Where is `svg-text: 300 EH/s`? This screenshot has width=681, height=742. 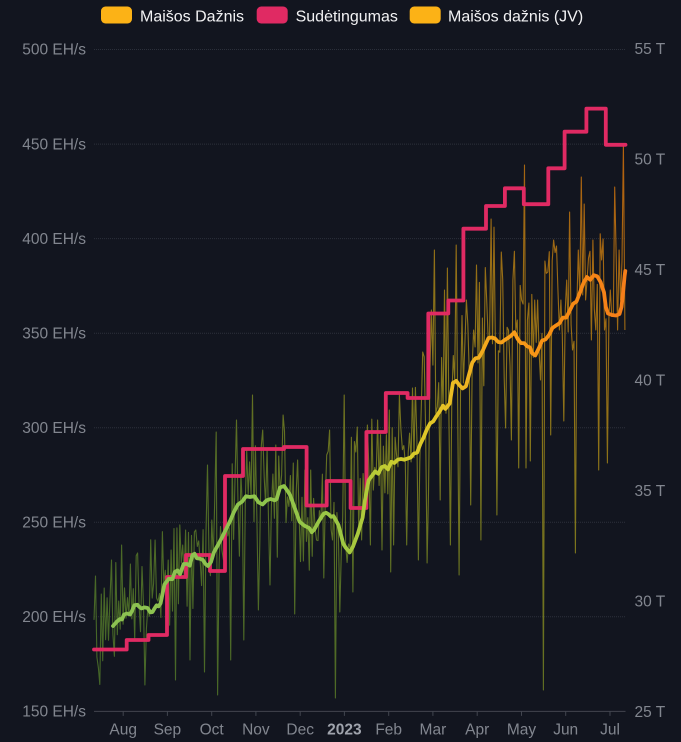
svg-text: 300 EH/s is located at coordinates (54, 428).